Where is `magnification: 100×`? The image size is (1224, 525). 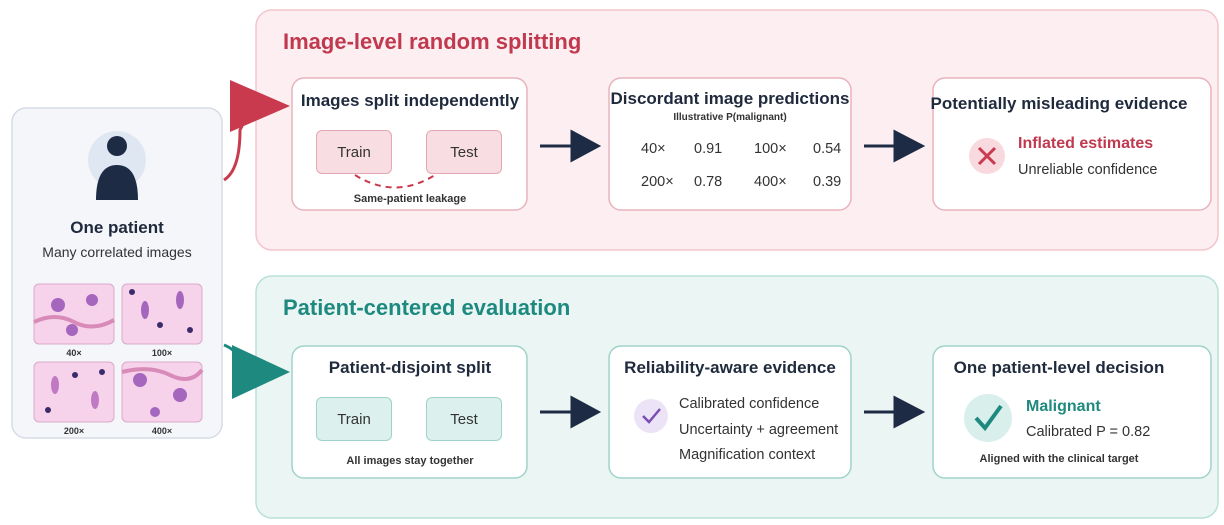
magnification: 100× is located at coordinates (162, 353).